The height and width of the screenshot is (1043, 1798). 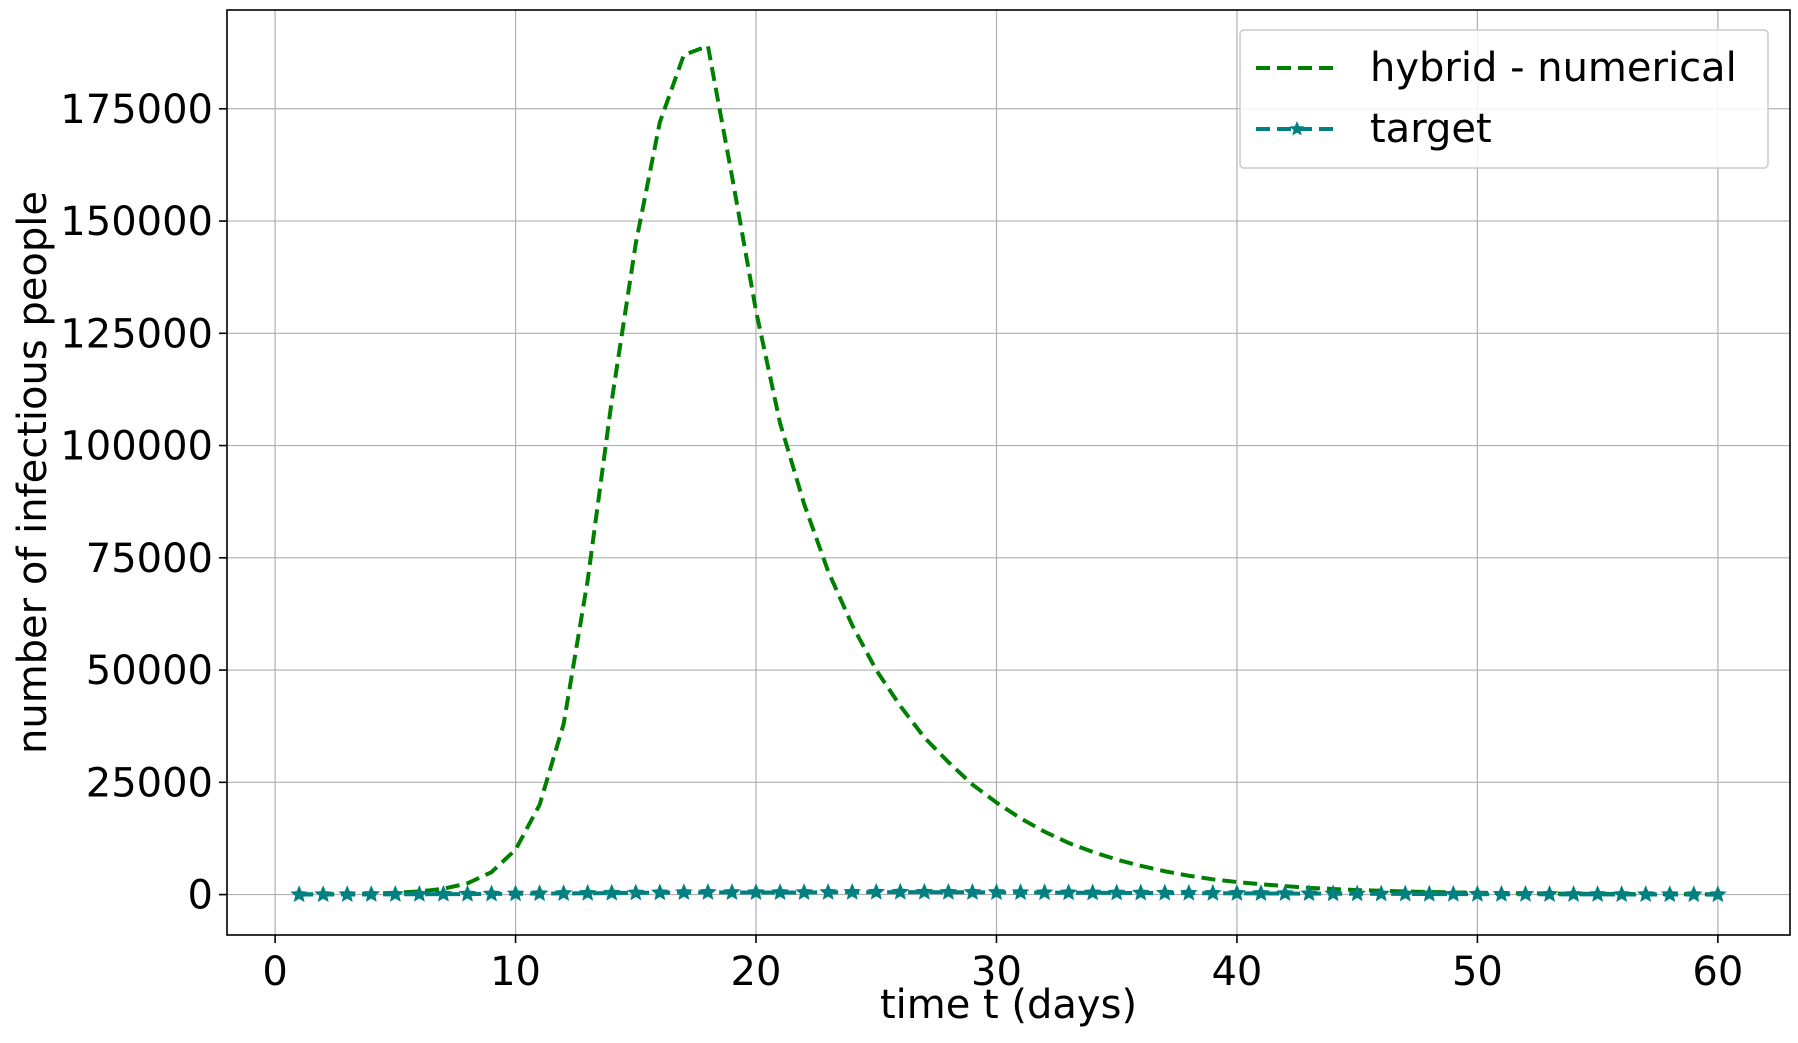 I want to click on legend-label-target: target, so click(x=1431, y=129).